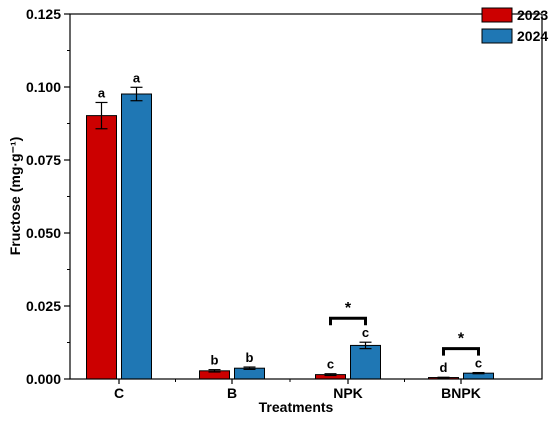 The height and width of the screenshot is (423, 550). Describe the element at coordinates (15, 196) in the screenshot. I see `y-axis-title: Fructose (mg·g⁻¹)` at that location.